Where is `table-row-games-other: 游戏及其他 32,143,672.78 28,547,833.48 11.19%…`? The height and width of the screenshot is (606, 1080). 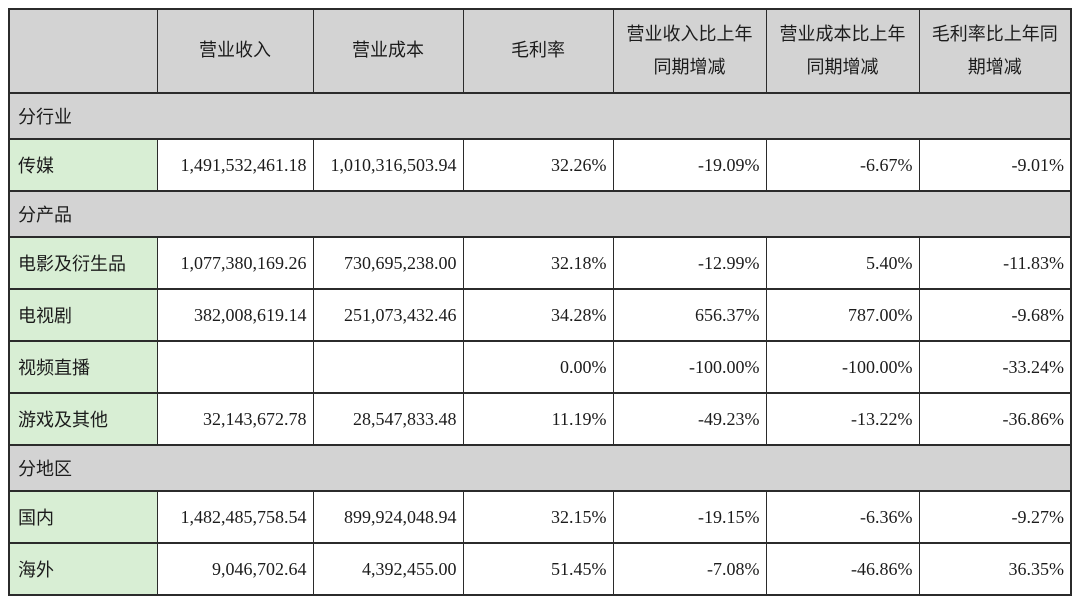 table-row-games-other: 游戏及其他 32,143,672.78 28,547,833.48 11.19%… is located at coordinates (540, 419).